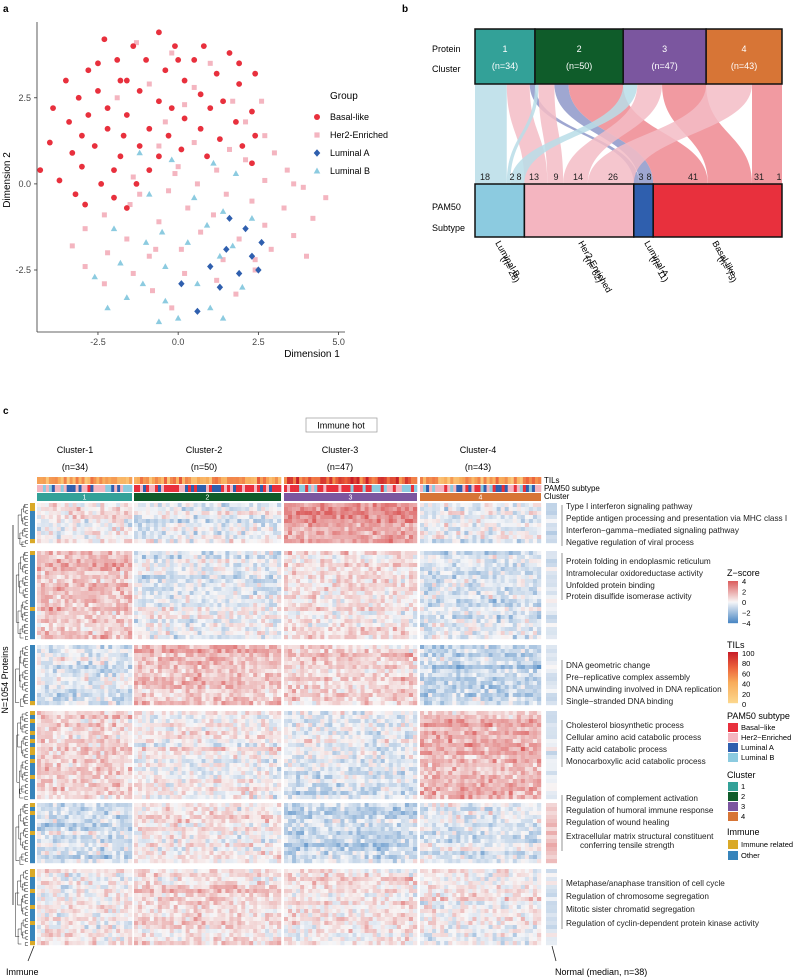  Describe the element at coordinates (117, 98) in the screenshot. I see `a-point-her2-enriched` at that location.